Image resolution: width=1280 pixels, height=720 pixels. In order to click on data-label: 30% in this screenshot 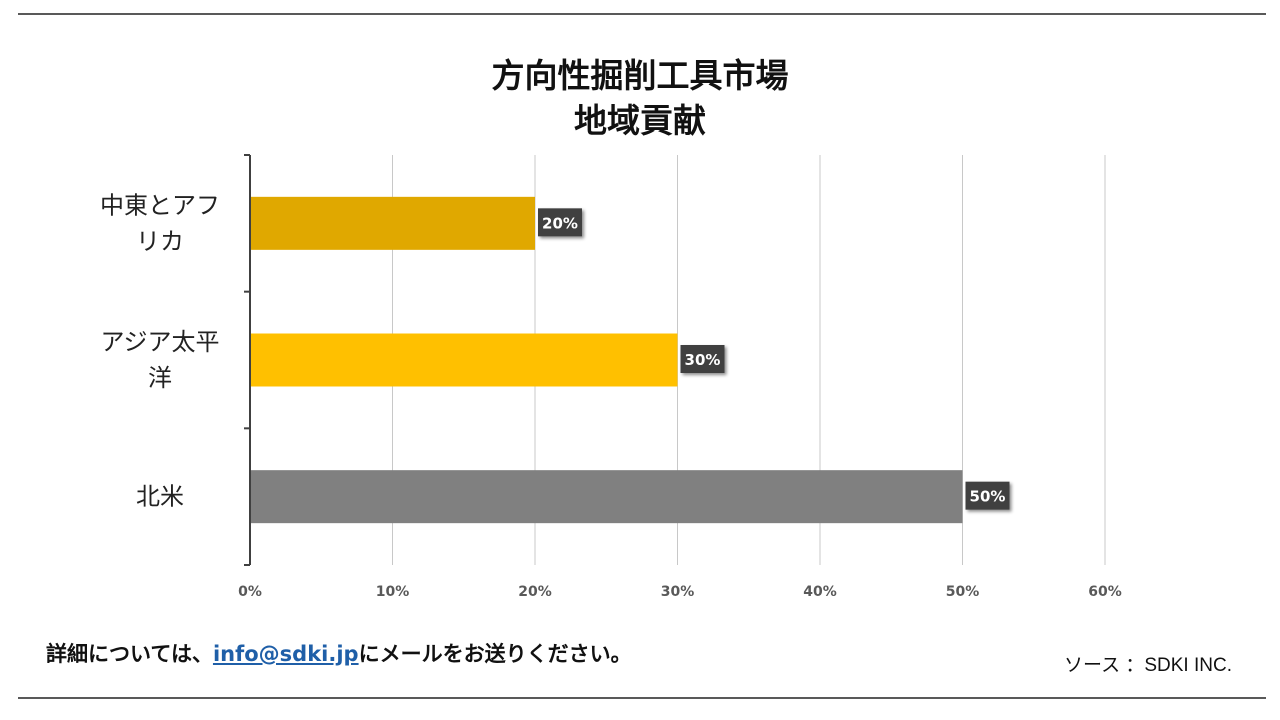, I will do `click(703, 360)`.